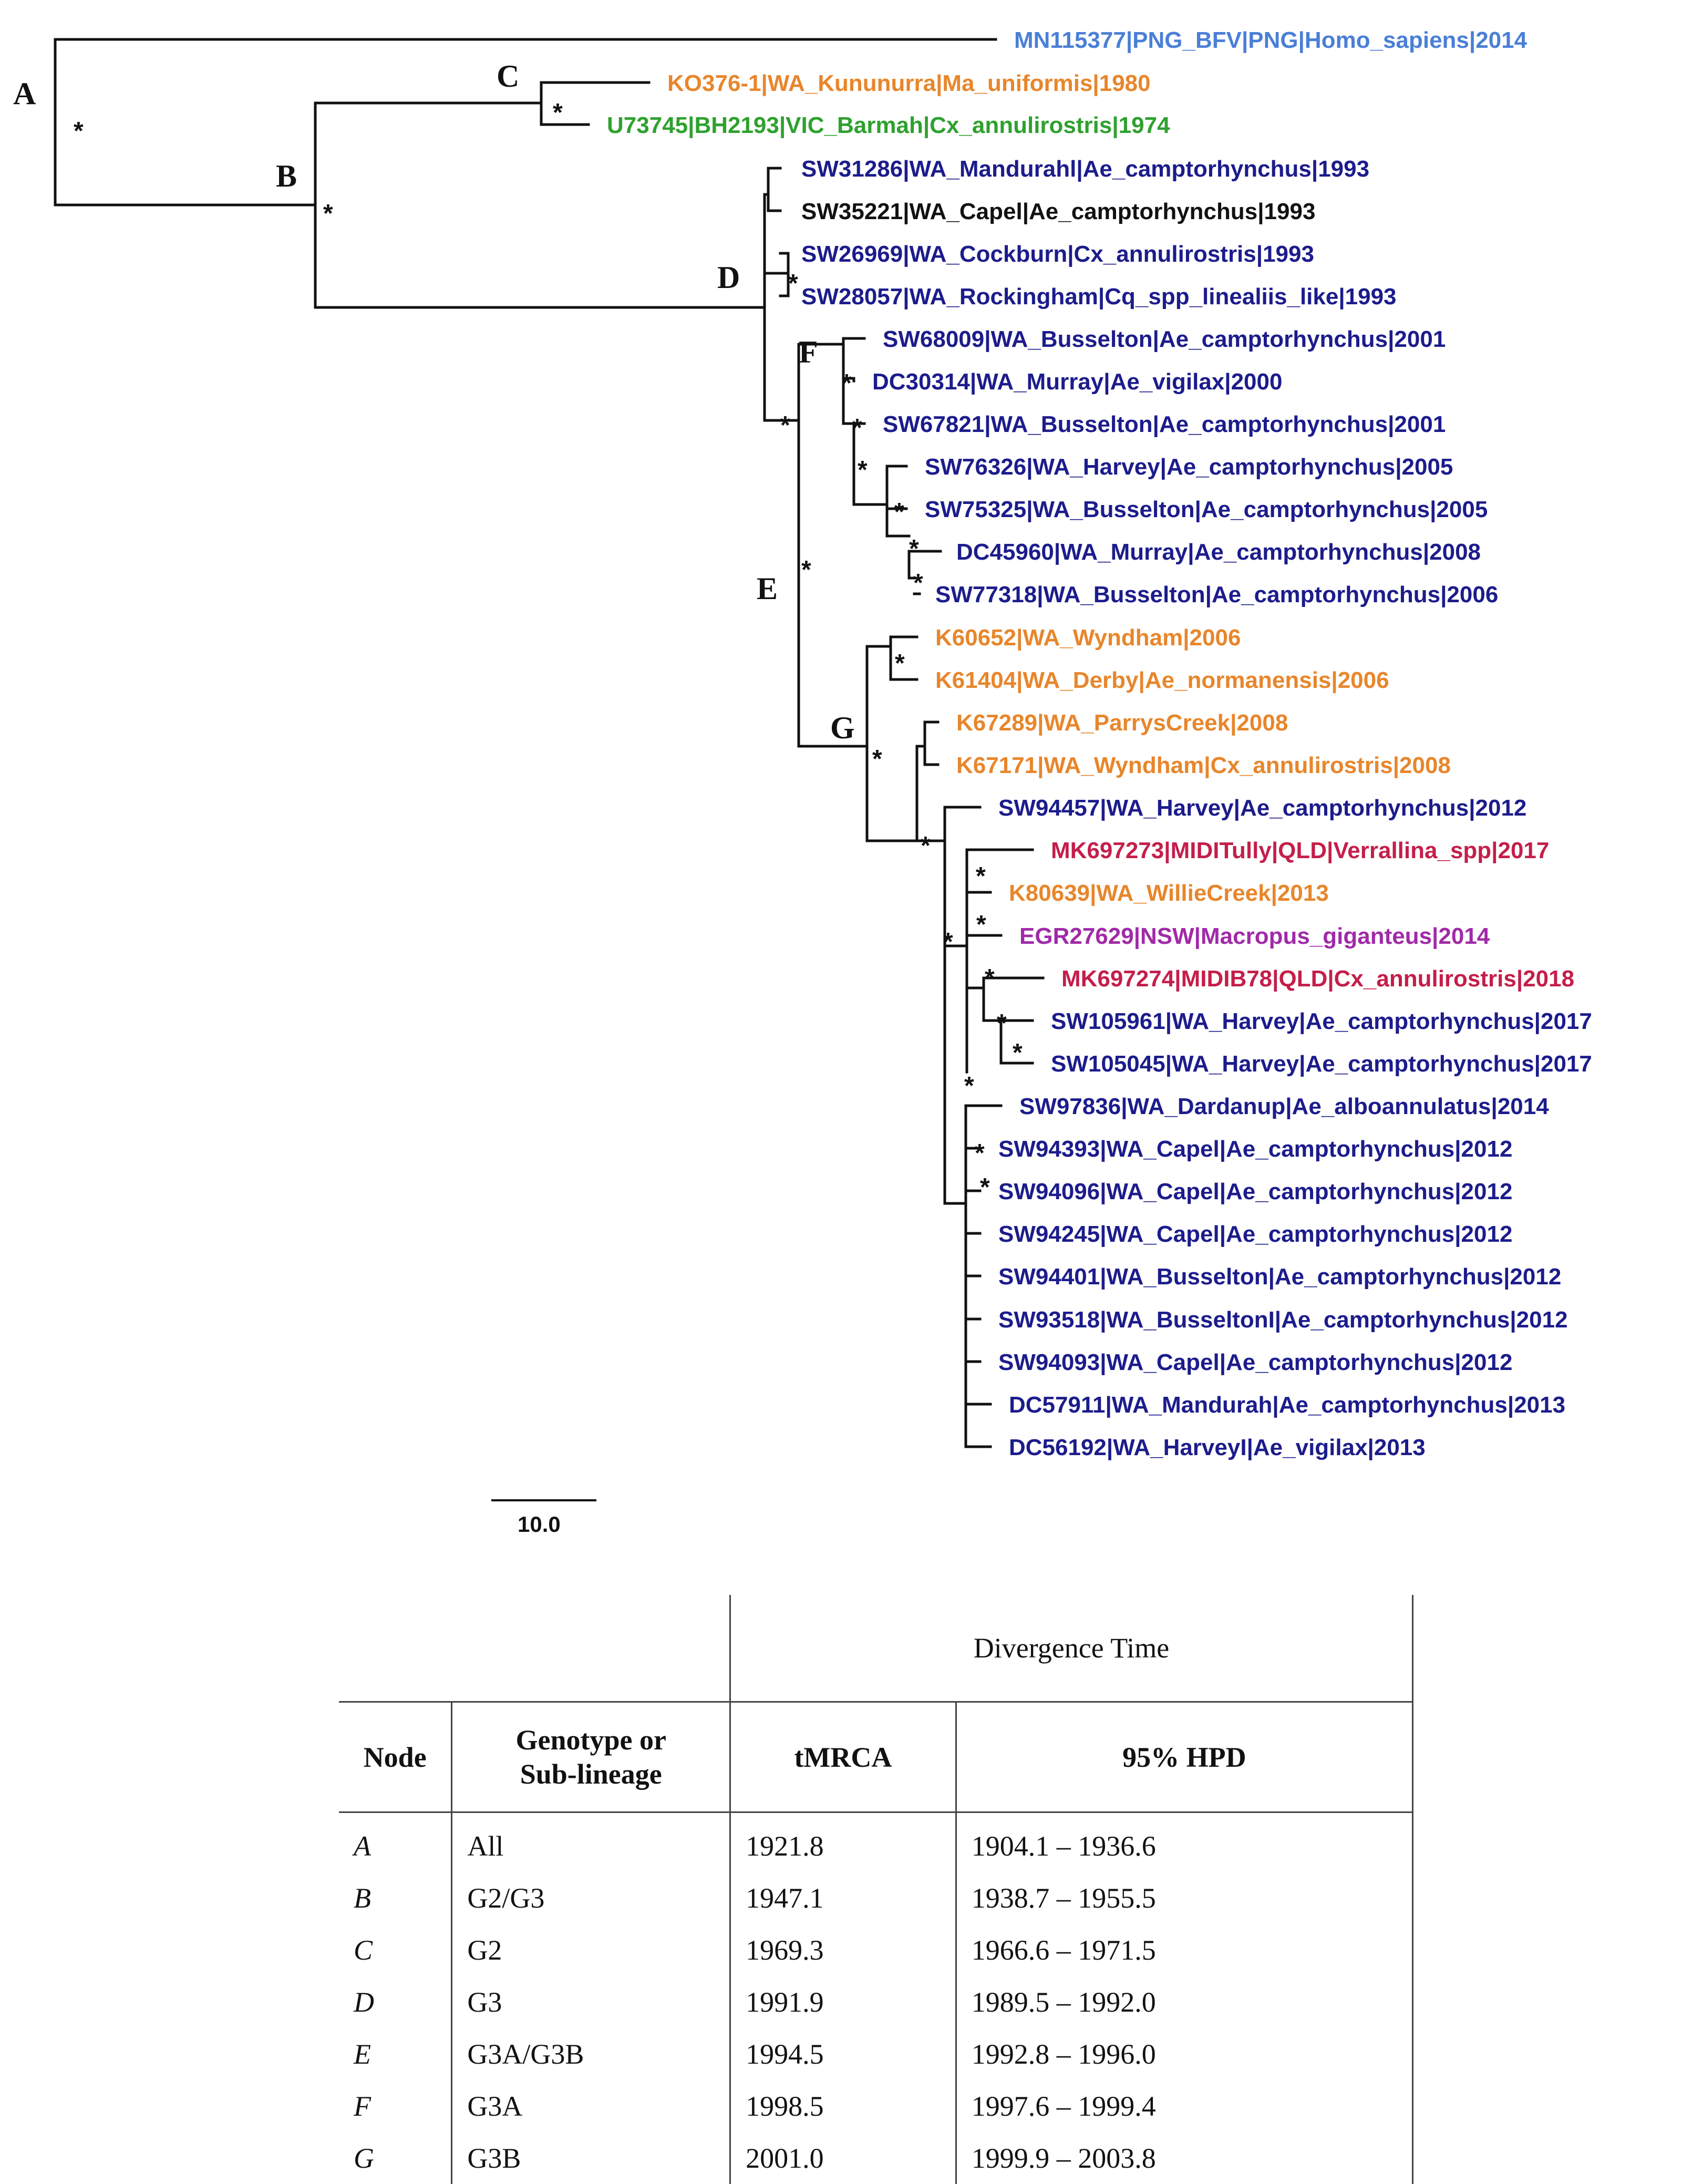 The height and width of the screenshot is (2184, 1703). What do you see at coordinates (395, 1842) in the screenshot?
I see `cell-node: A` at bounding box center [395, 1842].